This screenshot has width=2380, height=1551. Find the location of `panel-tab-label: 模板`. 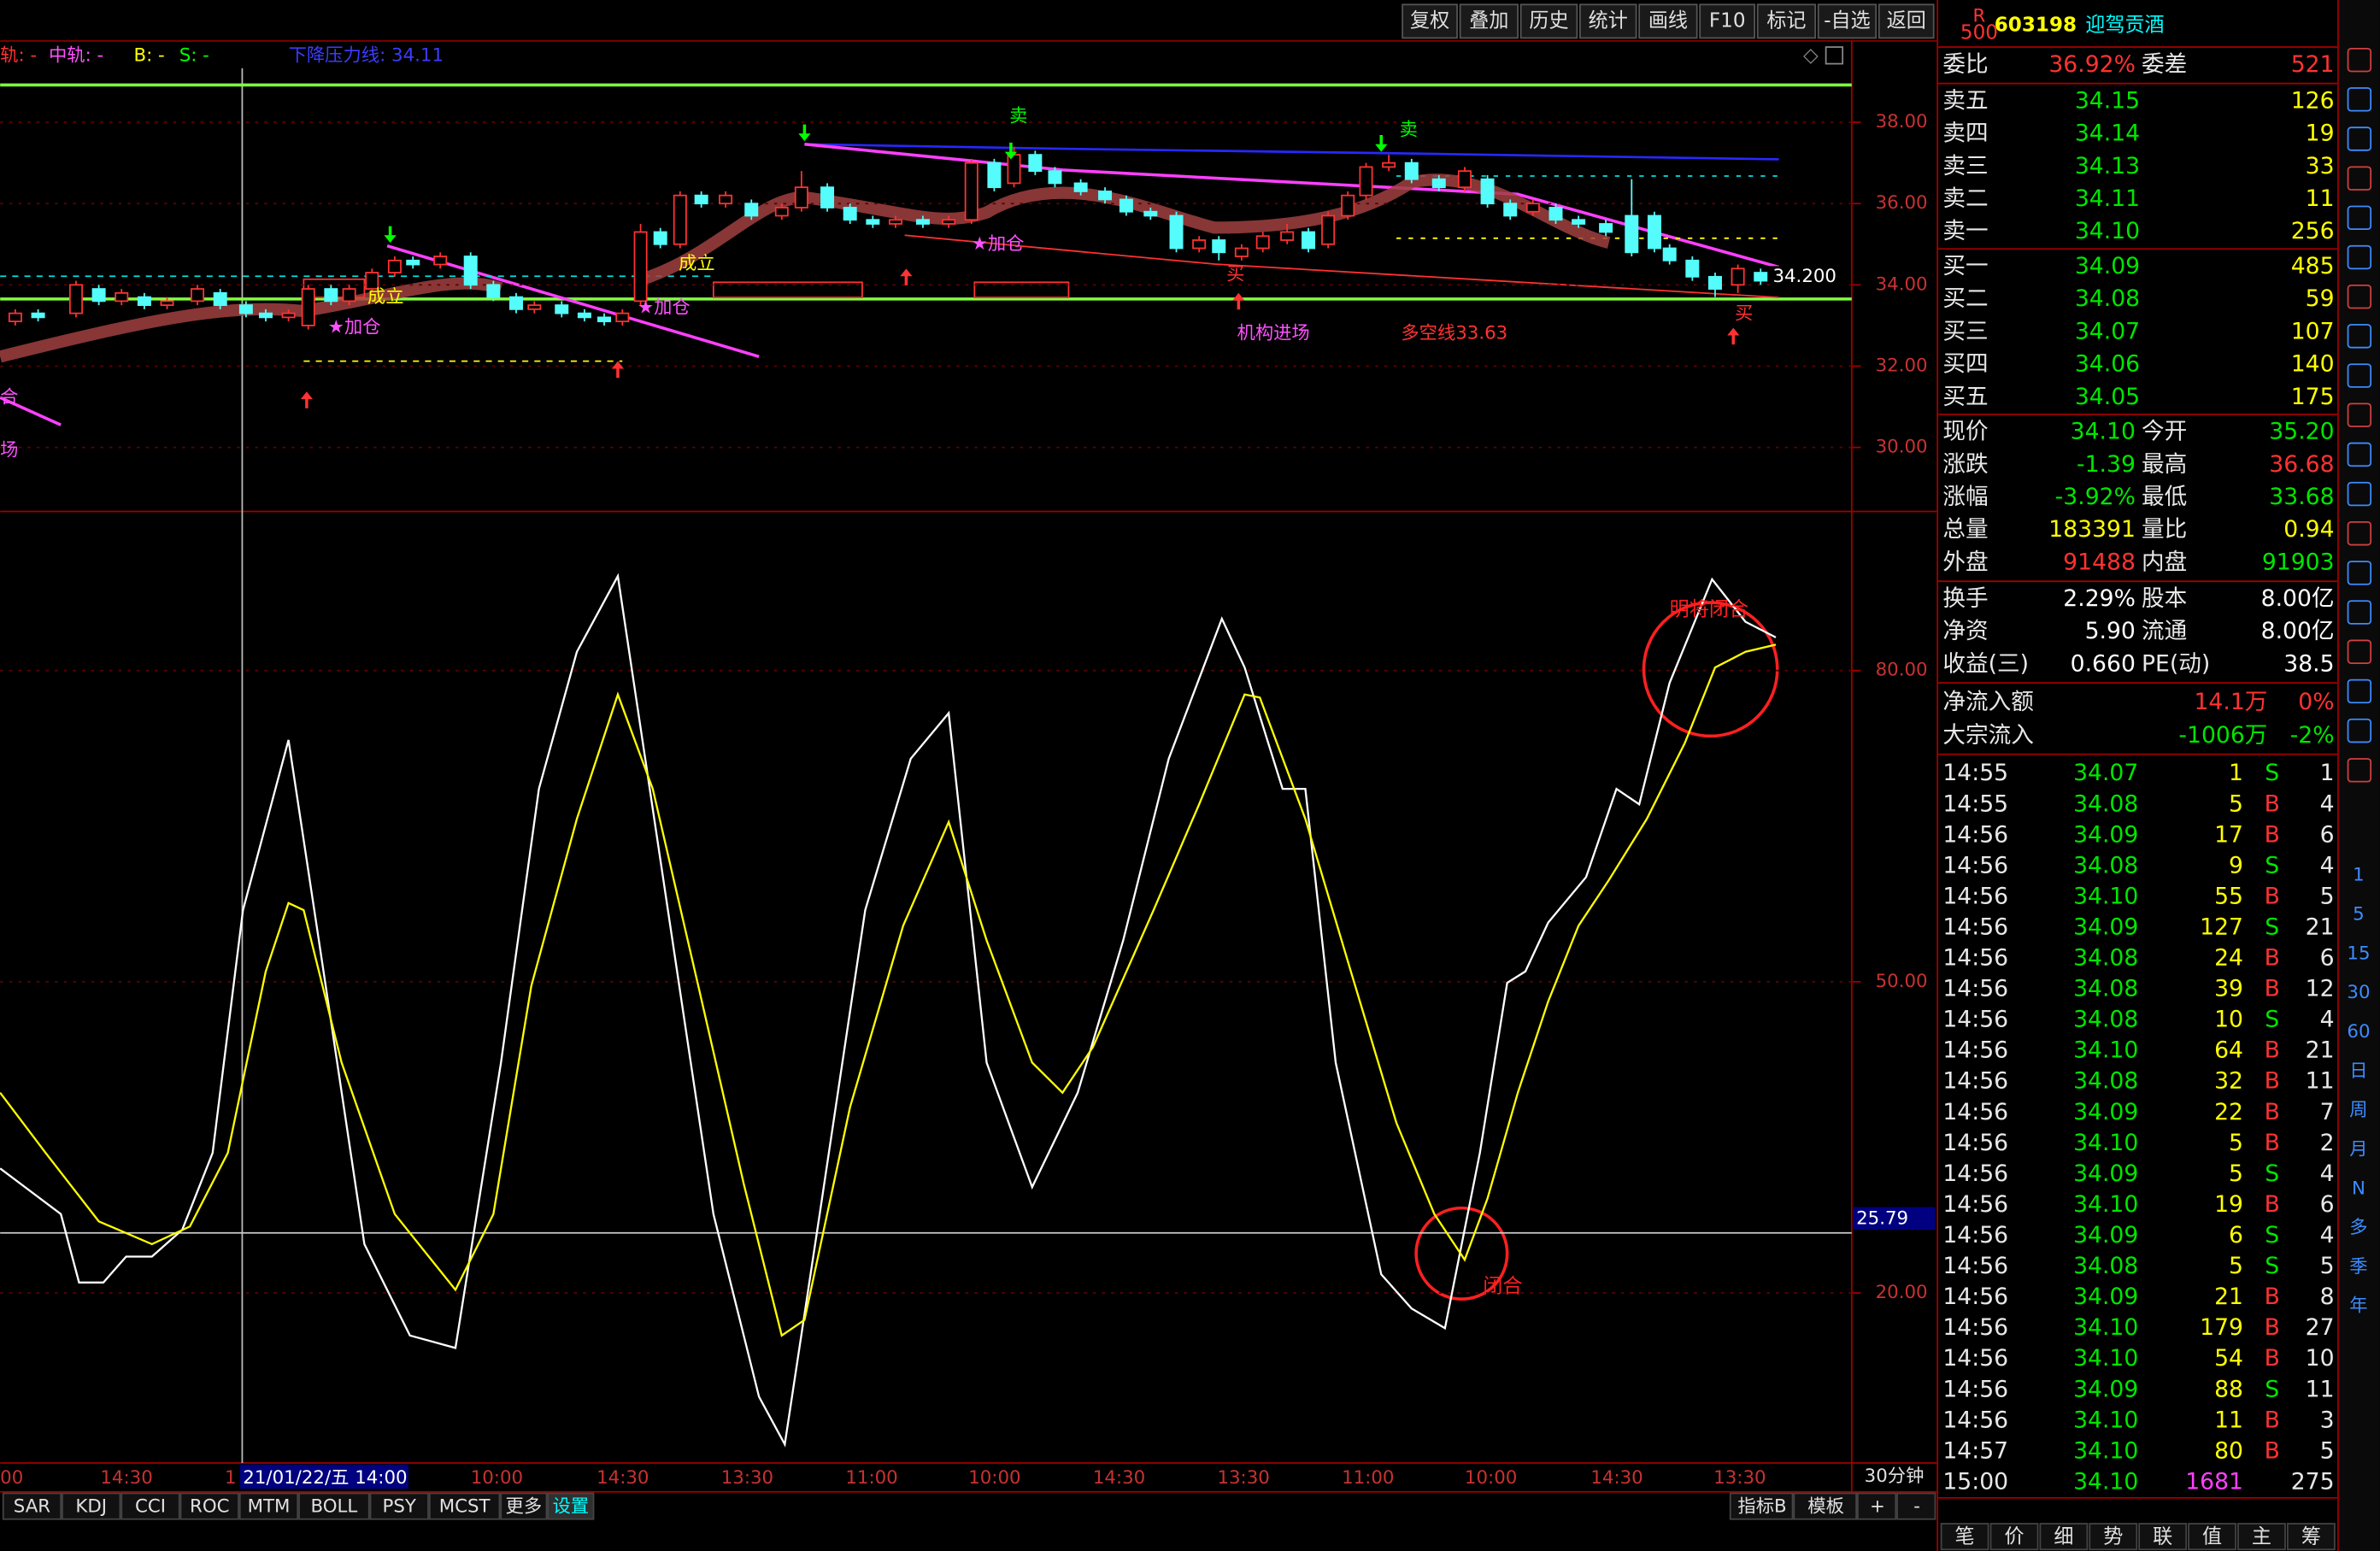

panel-tab-label: 模板 is located at coordinates (1826, 1506).